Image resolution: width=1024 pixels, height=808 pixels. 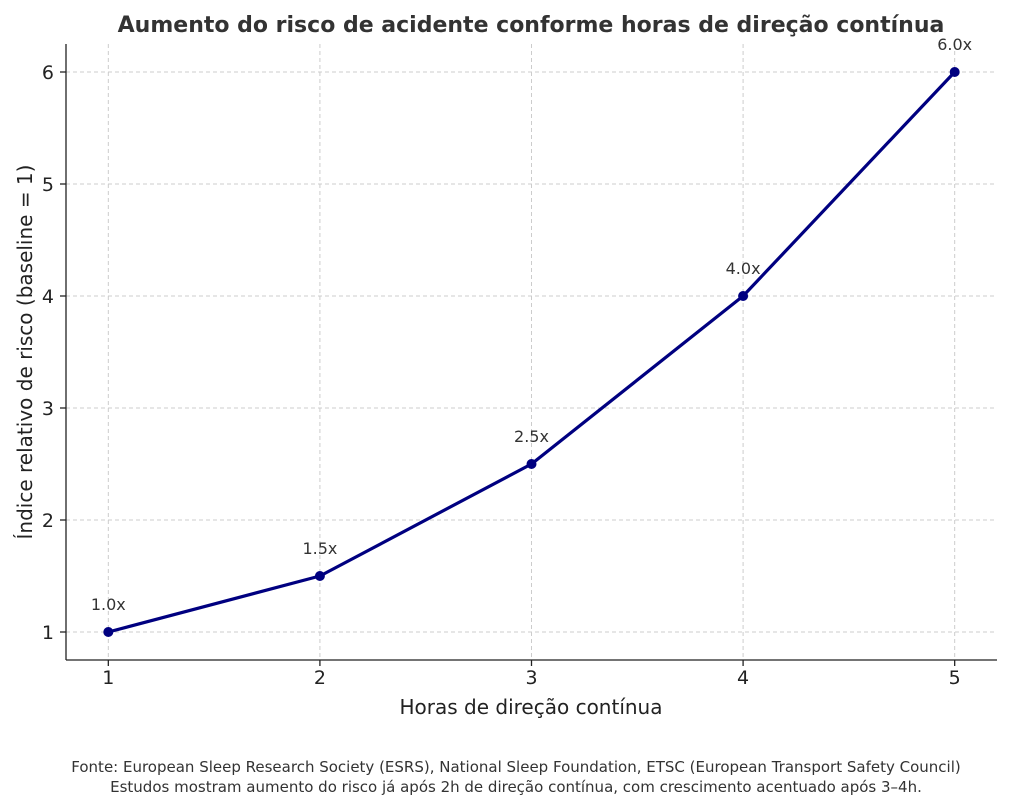 I want to click on data-label: 4.0x, so click(x=743, y=268).